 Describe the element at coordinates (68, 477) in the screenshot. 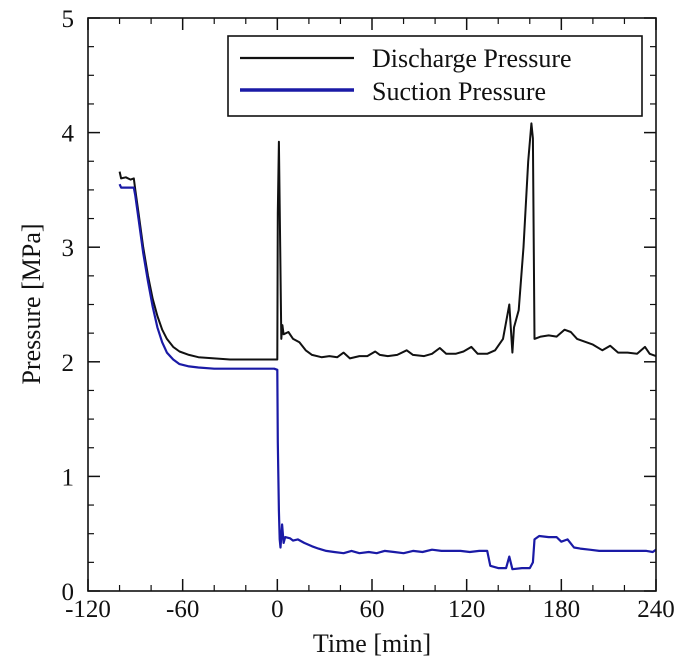

I see `y-tick-label: 1` at that location.